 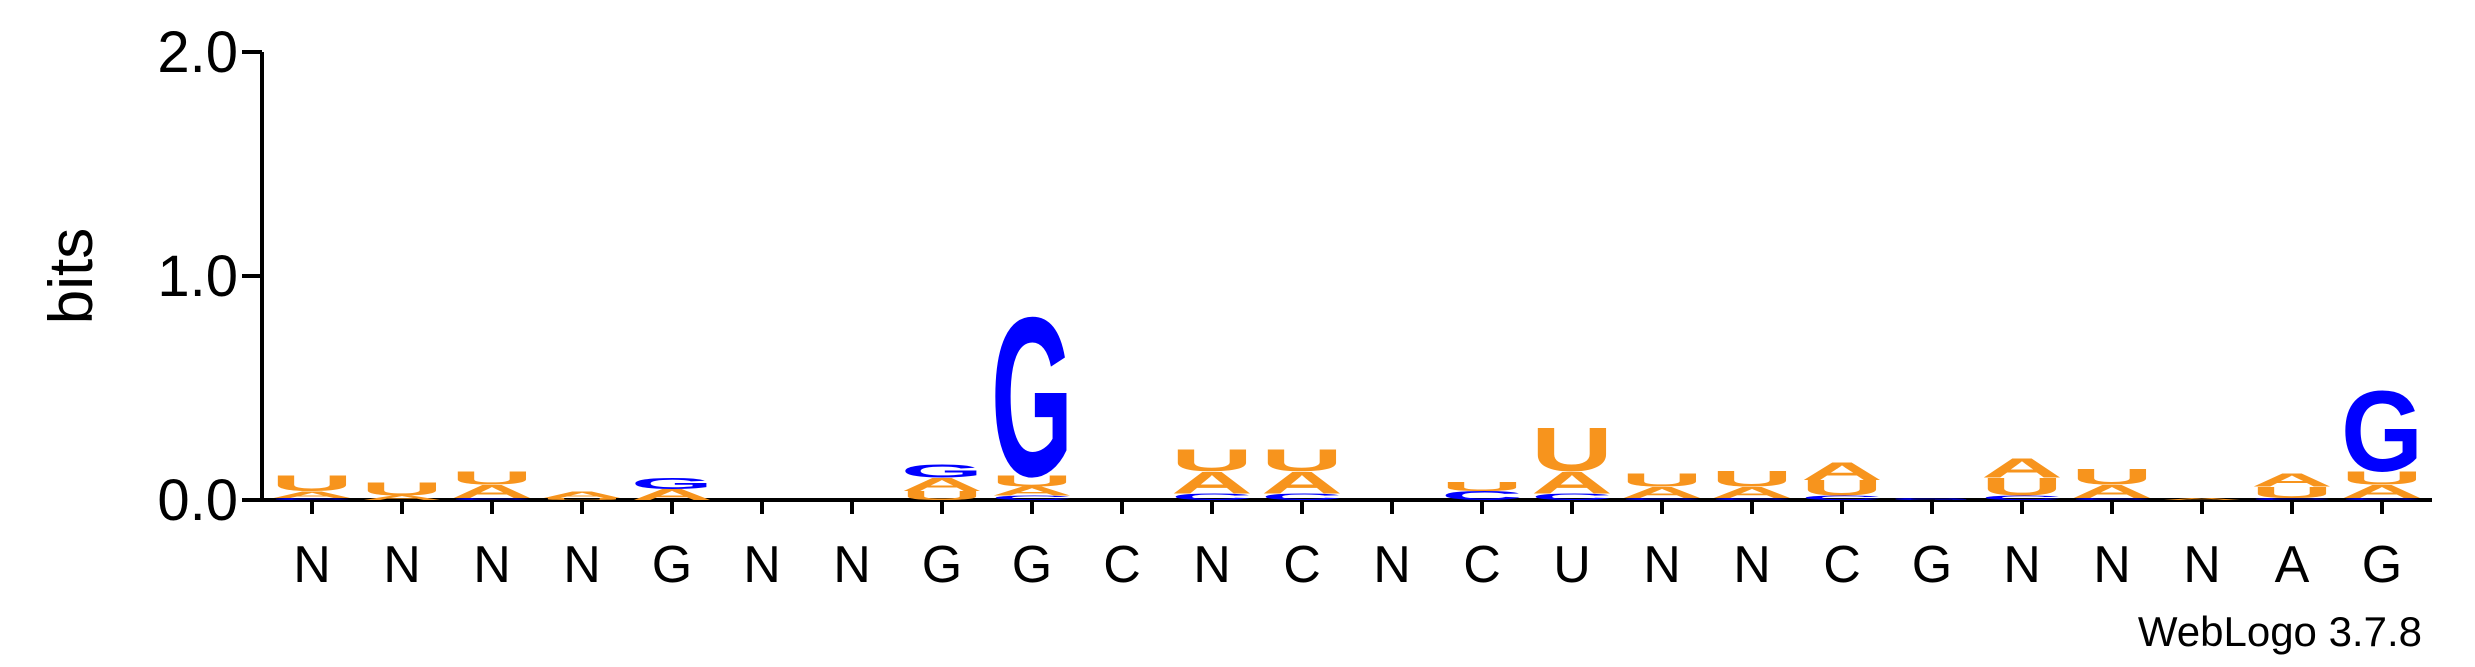 What do you see at coordinates (2280, 631) in the screenshot?
I see `footer: WebLogo 3.7.8` at bounding box center [2280, 631].